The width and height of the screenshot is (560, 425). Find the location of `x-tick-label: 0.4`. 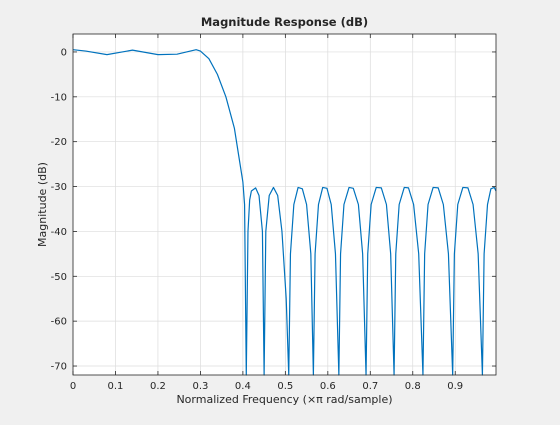

x-tick-label: 0.4 is located at coordinates (243, 386).